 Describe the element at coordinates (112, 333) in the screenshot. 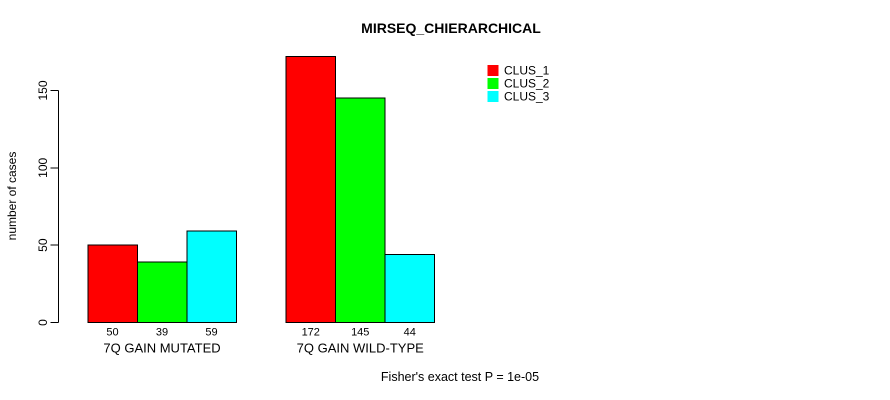

I see `bar-value-label: 50` at that location.